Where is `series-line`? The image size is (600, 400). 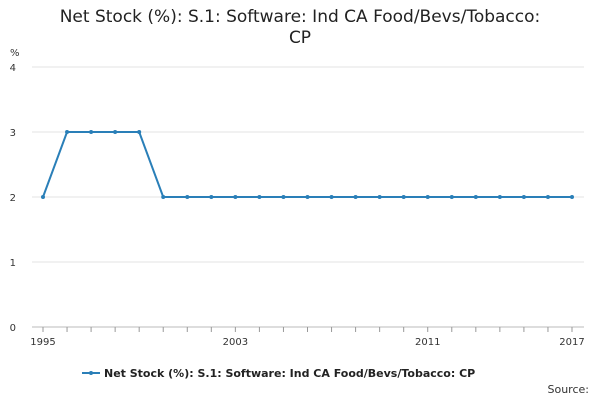
series-line is located at coordinates (307, 164).